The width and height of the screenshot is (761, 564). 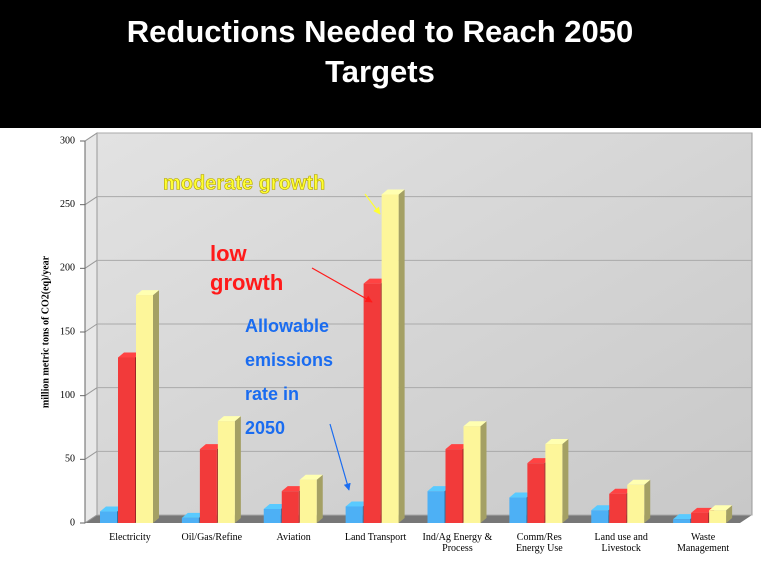 I want to click on annotation: rate in, so click(x=272, y=394).